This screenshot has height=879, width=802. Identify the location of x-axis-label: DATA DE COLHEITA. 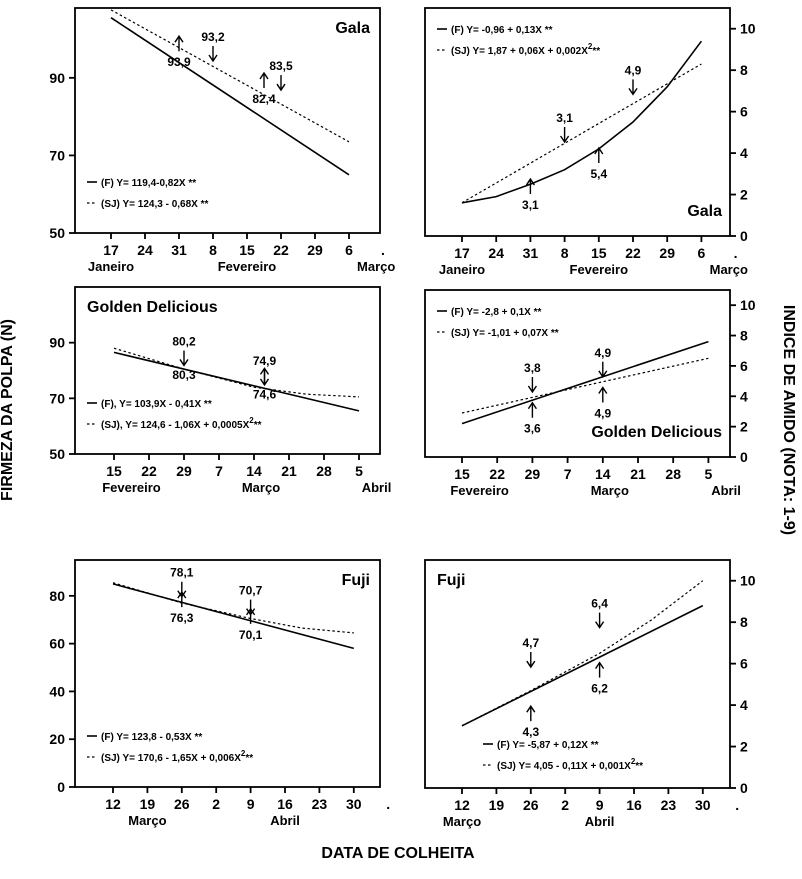
(398, 853).